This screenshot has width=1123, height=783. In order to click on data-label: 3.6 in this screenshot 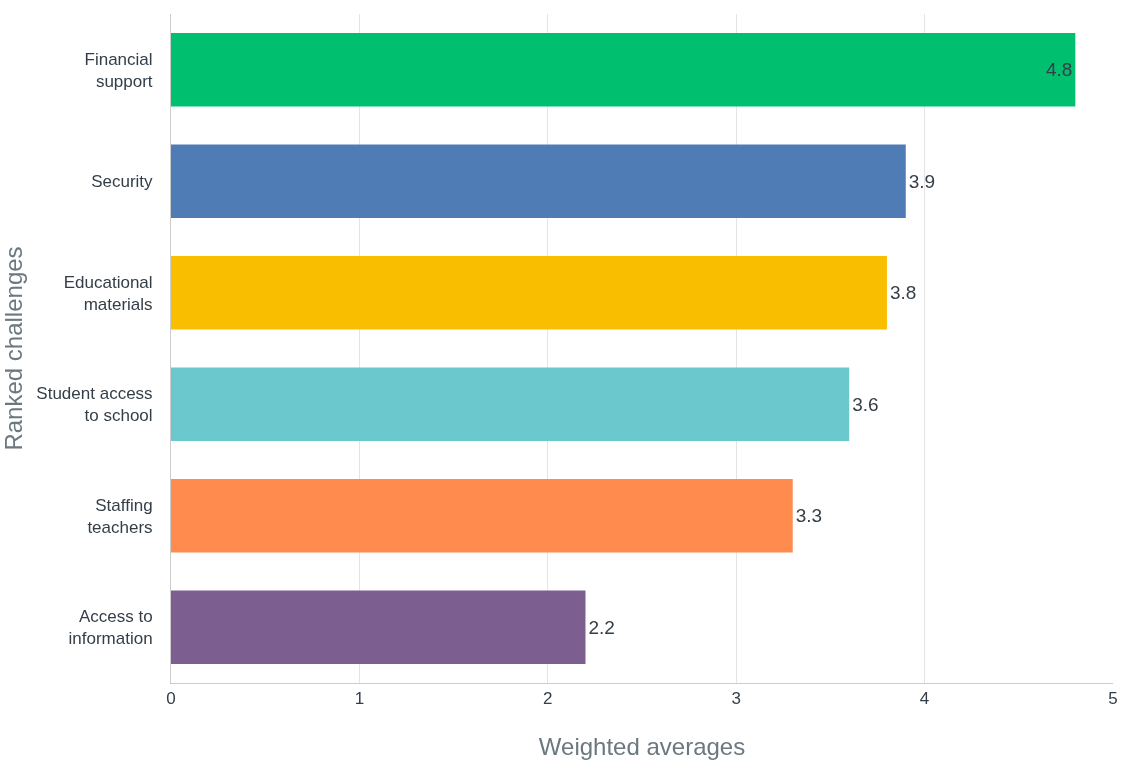, I will do `click(865, 404)`.